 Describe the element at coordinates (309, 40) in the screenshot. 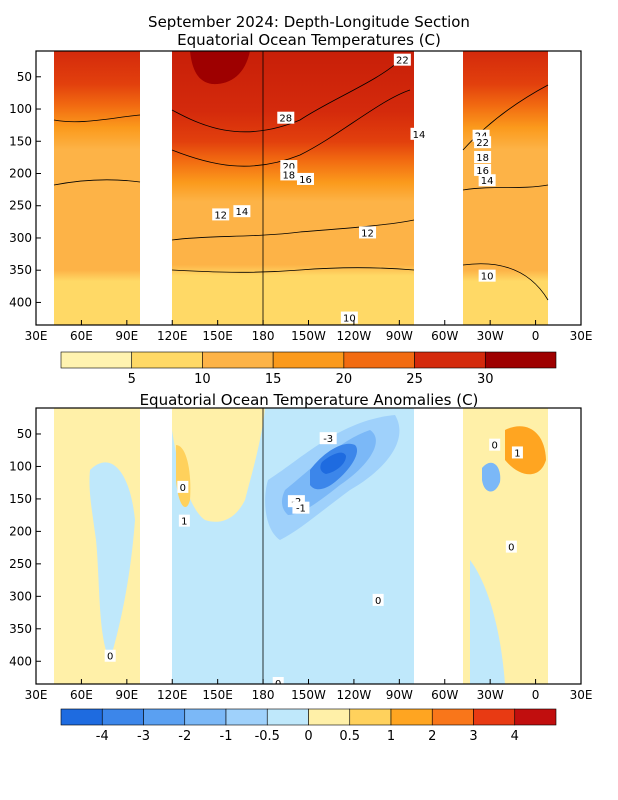

I see `chart-title-line2: Equatorial Ocean Temperatures (C)` at that location.